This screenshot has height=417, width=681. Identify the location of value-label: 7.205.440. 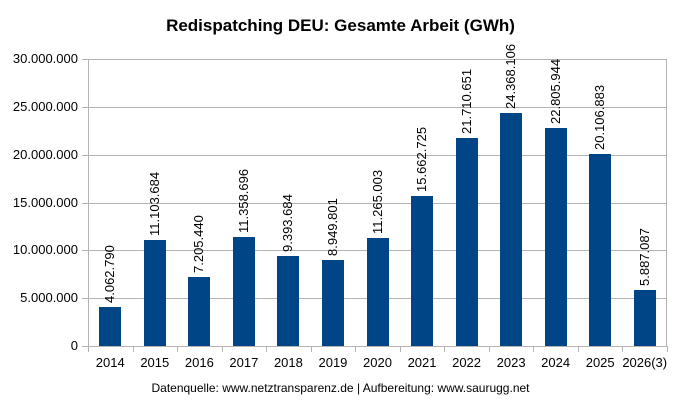
(198, 244).